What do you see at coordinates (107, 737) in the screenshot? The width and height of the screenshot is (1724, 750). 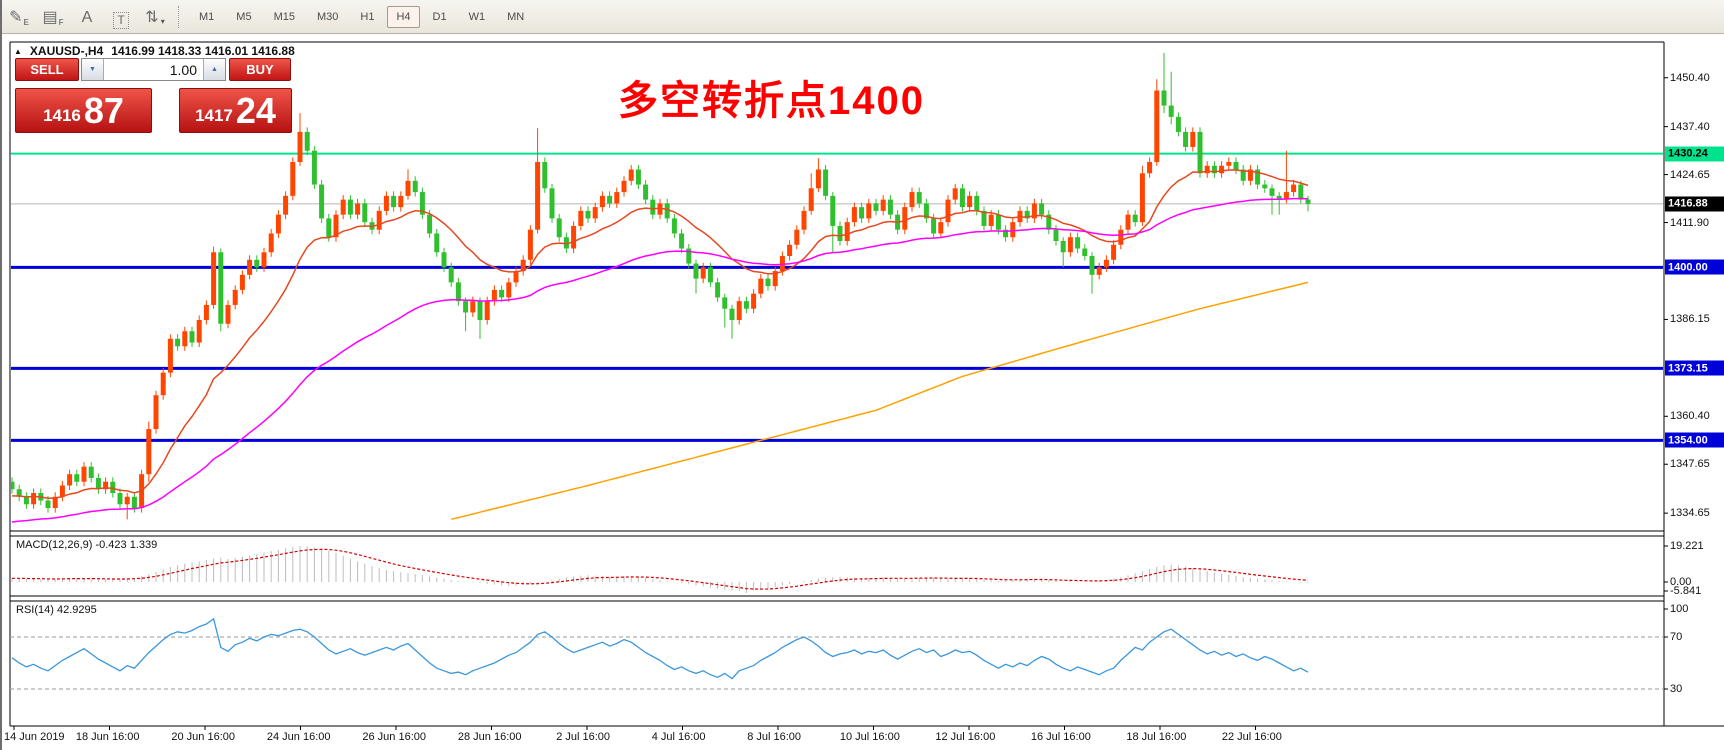 I see `time-tick-label: 18 Jun 16:00` at bounding box center [107, 737].